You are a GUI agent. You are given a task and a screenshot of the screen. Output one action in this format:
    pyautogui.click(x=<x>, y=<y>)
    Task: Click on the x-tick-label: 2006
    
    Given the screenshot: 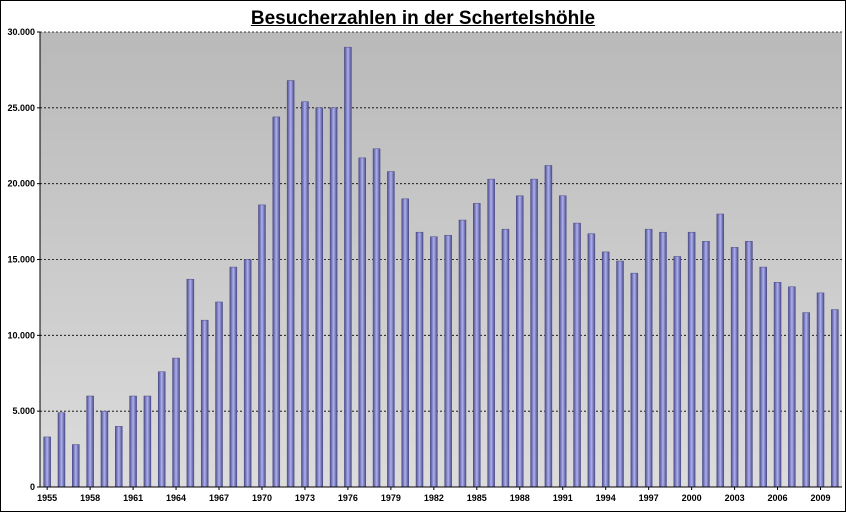 What is the action you would take?
    pyautogui.click(x=778, y=498)
    